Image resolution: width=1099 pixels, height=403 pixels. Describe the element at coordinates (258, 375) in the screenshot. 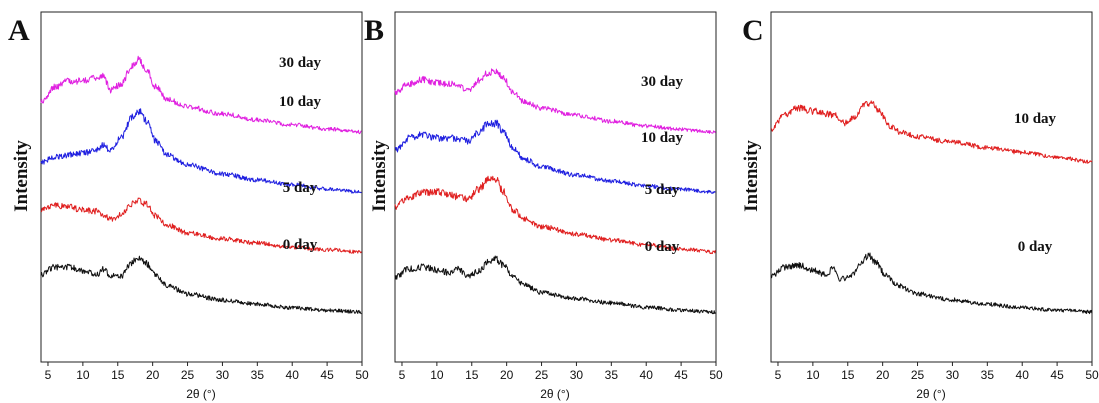

I see `panel-a-x-tick-label: 35` at that location.